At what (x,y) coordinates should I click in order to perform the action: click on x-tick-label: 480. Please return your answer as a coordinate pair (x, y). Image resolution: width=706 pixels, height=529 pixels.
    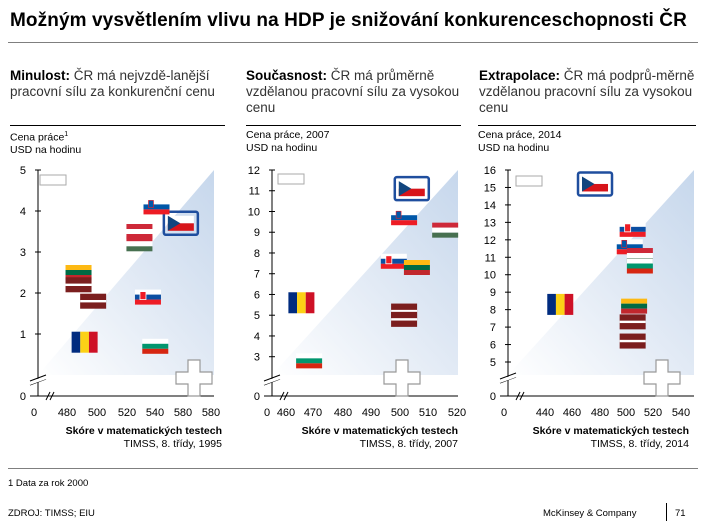
    Looking at the image, I should click on (67, 413).